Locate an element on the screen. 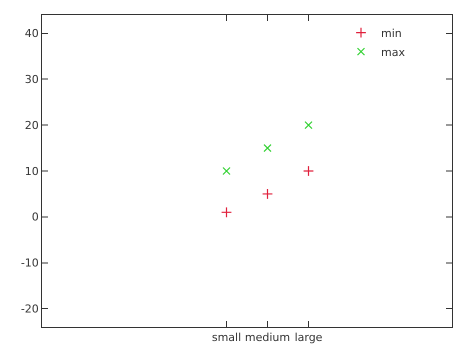 The image size is (474, 355). x-tick-label: small is located at coordinates (227, 337).